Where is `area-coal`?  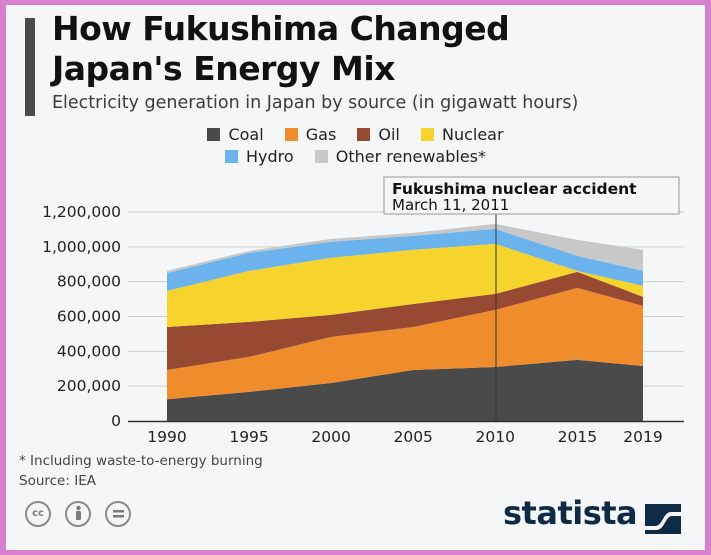
area-coal is located at coordinates (405, 390).